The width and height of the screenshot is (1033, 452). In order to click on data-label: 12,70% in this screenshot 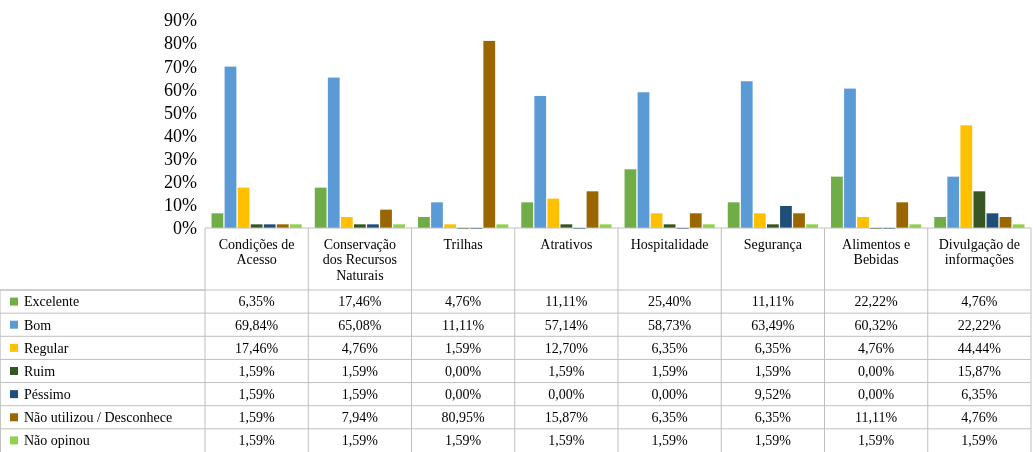, I will do `click(566, 348)`.